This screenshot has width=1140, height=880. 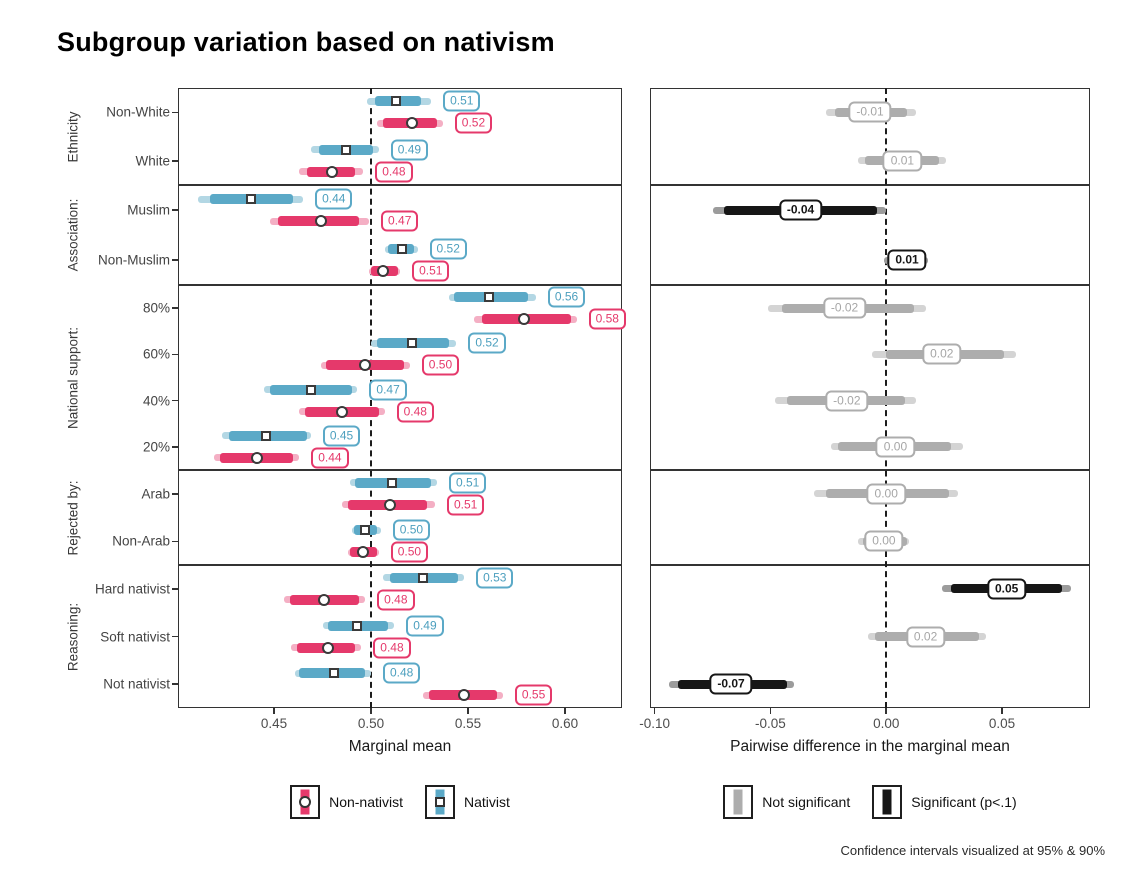 What do you see at coordinates (886, 723) in the screenshot?
I see `x-tick-label: 0.00` at bounding box center [886, 723].